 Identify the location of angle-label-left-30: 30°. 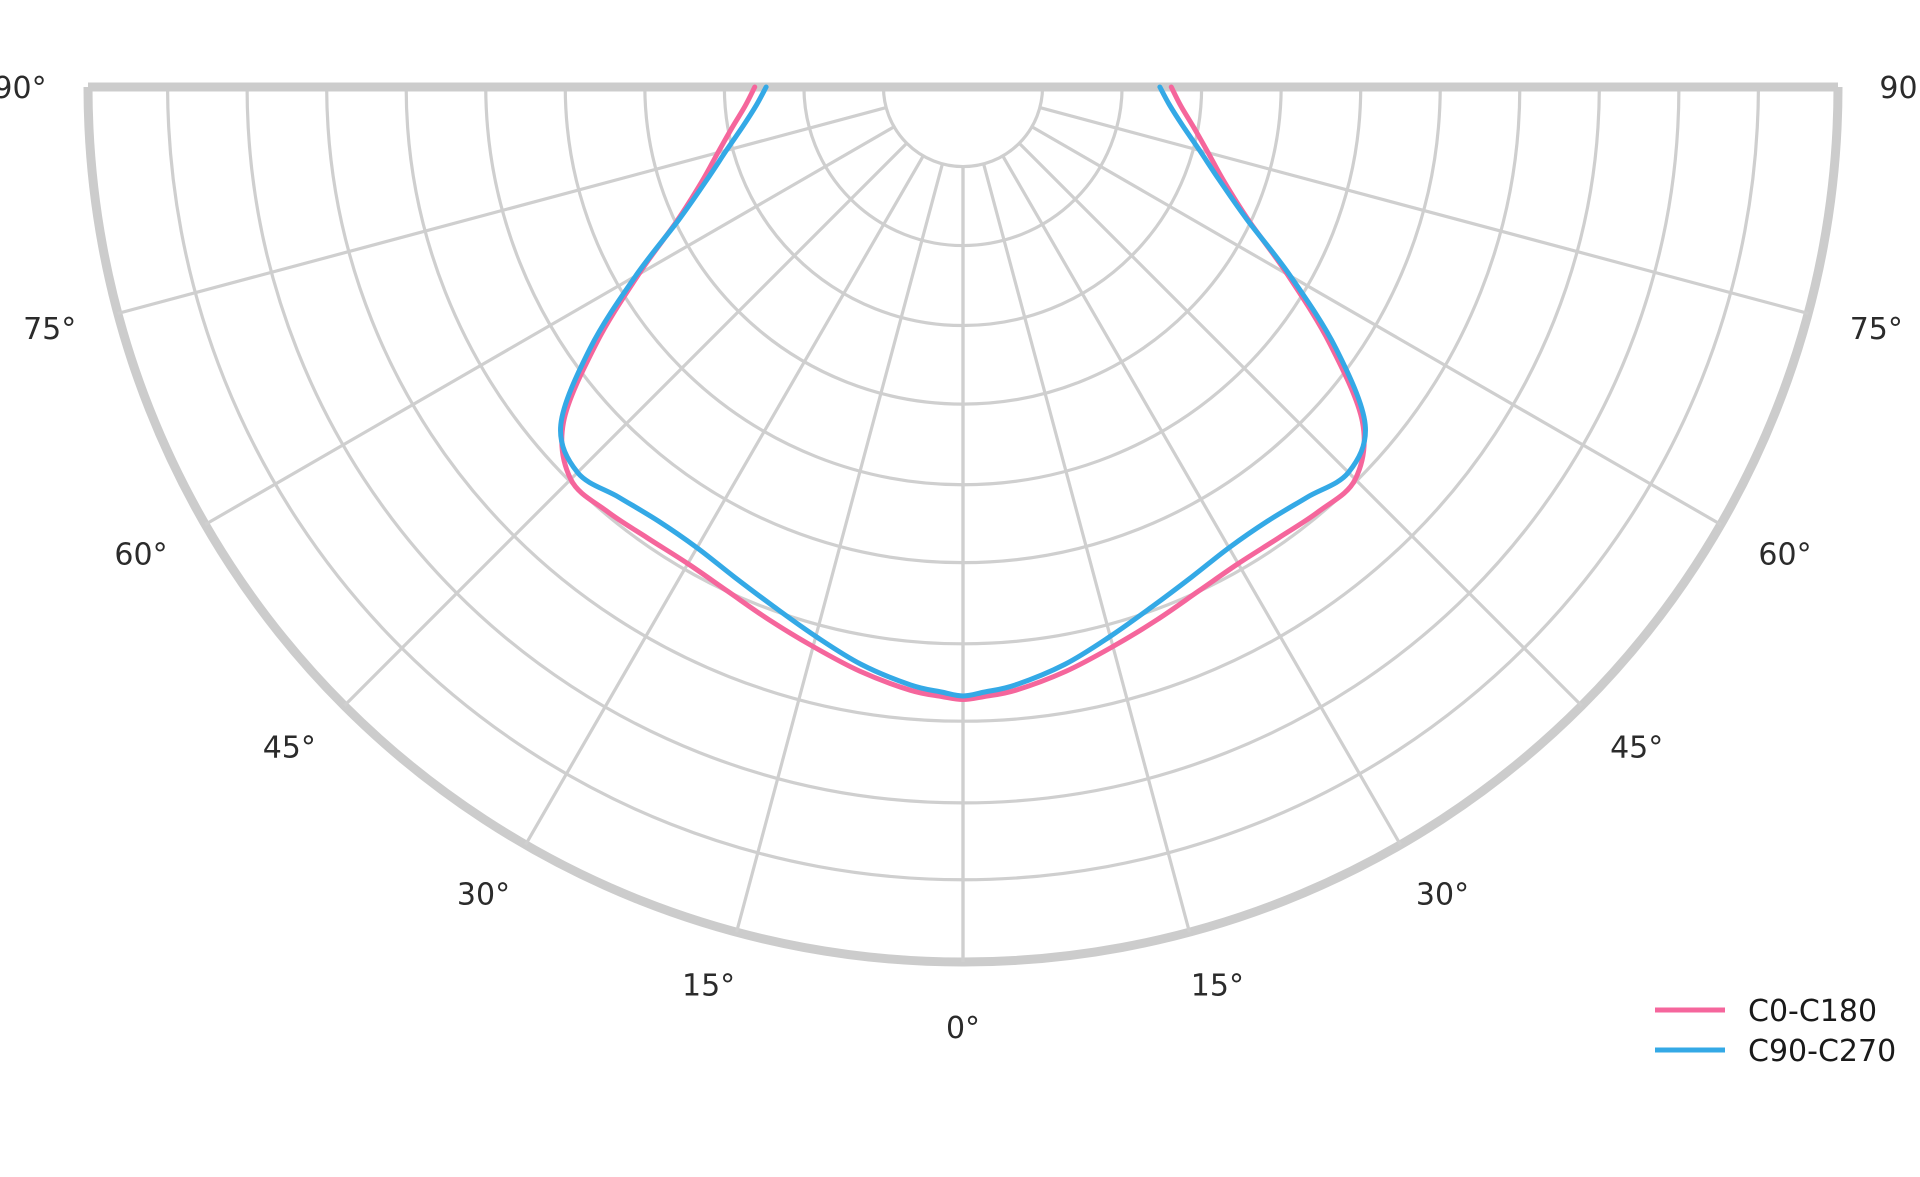
(483, 894).